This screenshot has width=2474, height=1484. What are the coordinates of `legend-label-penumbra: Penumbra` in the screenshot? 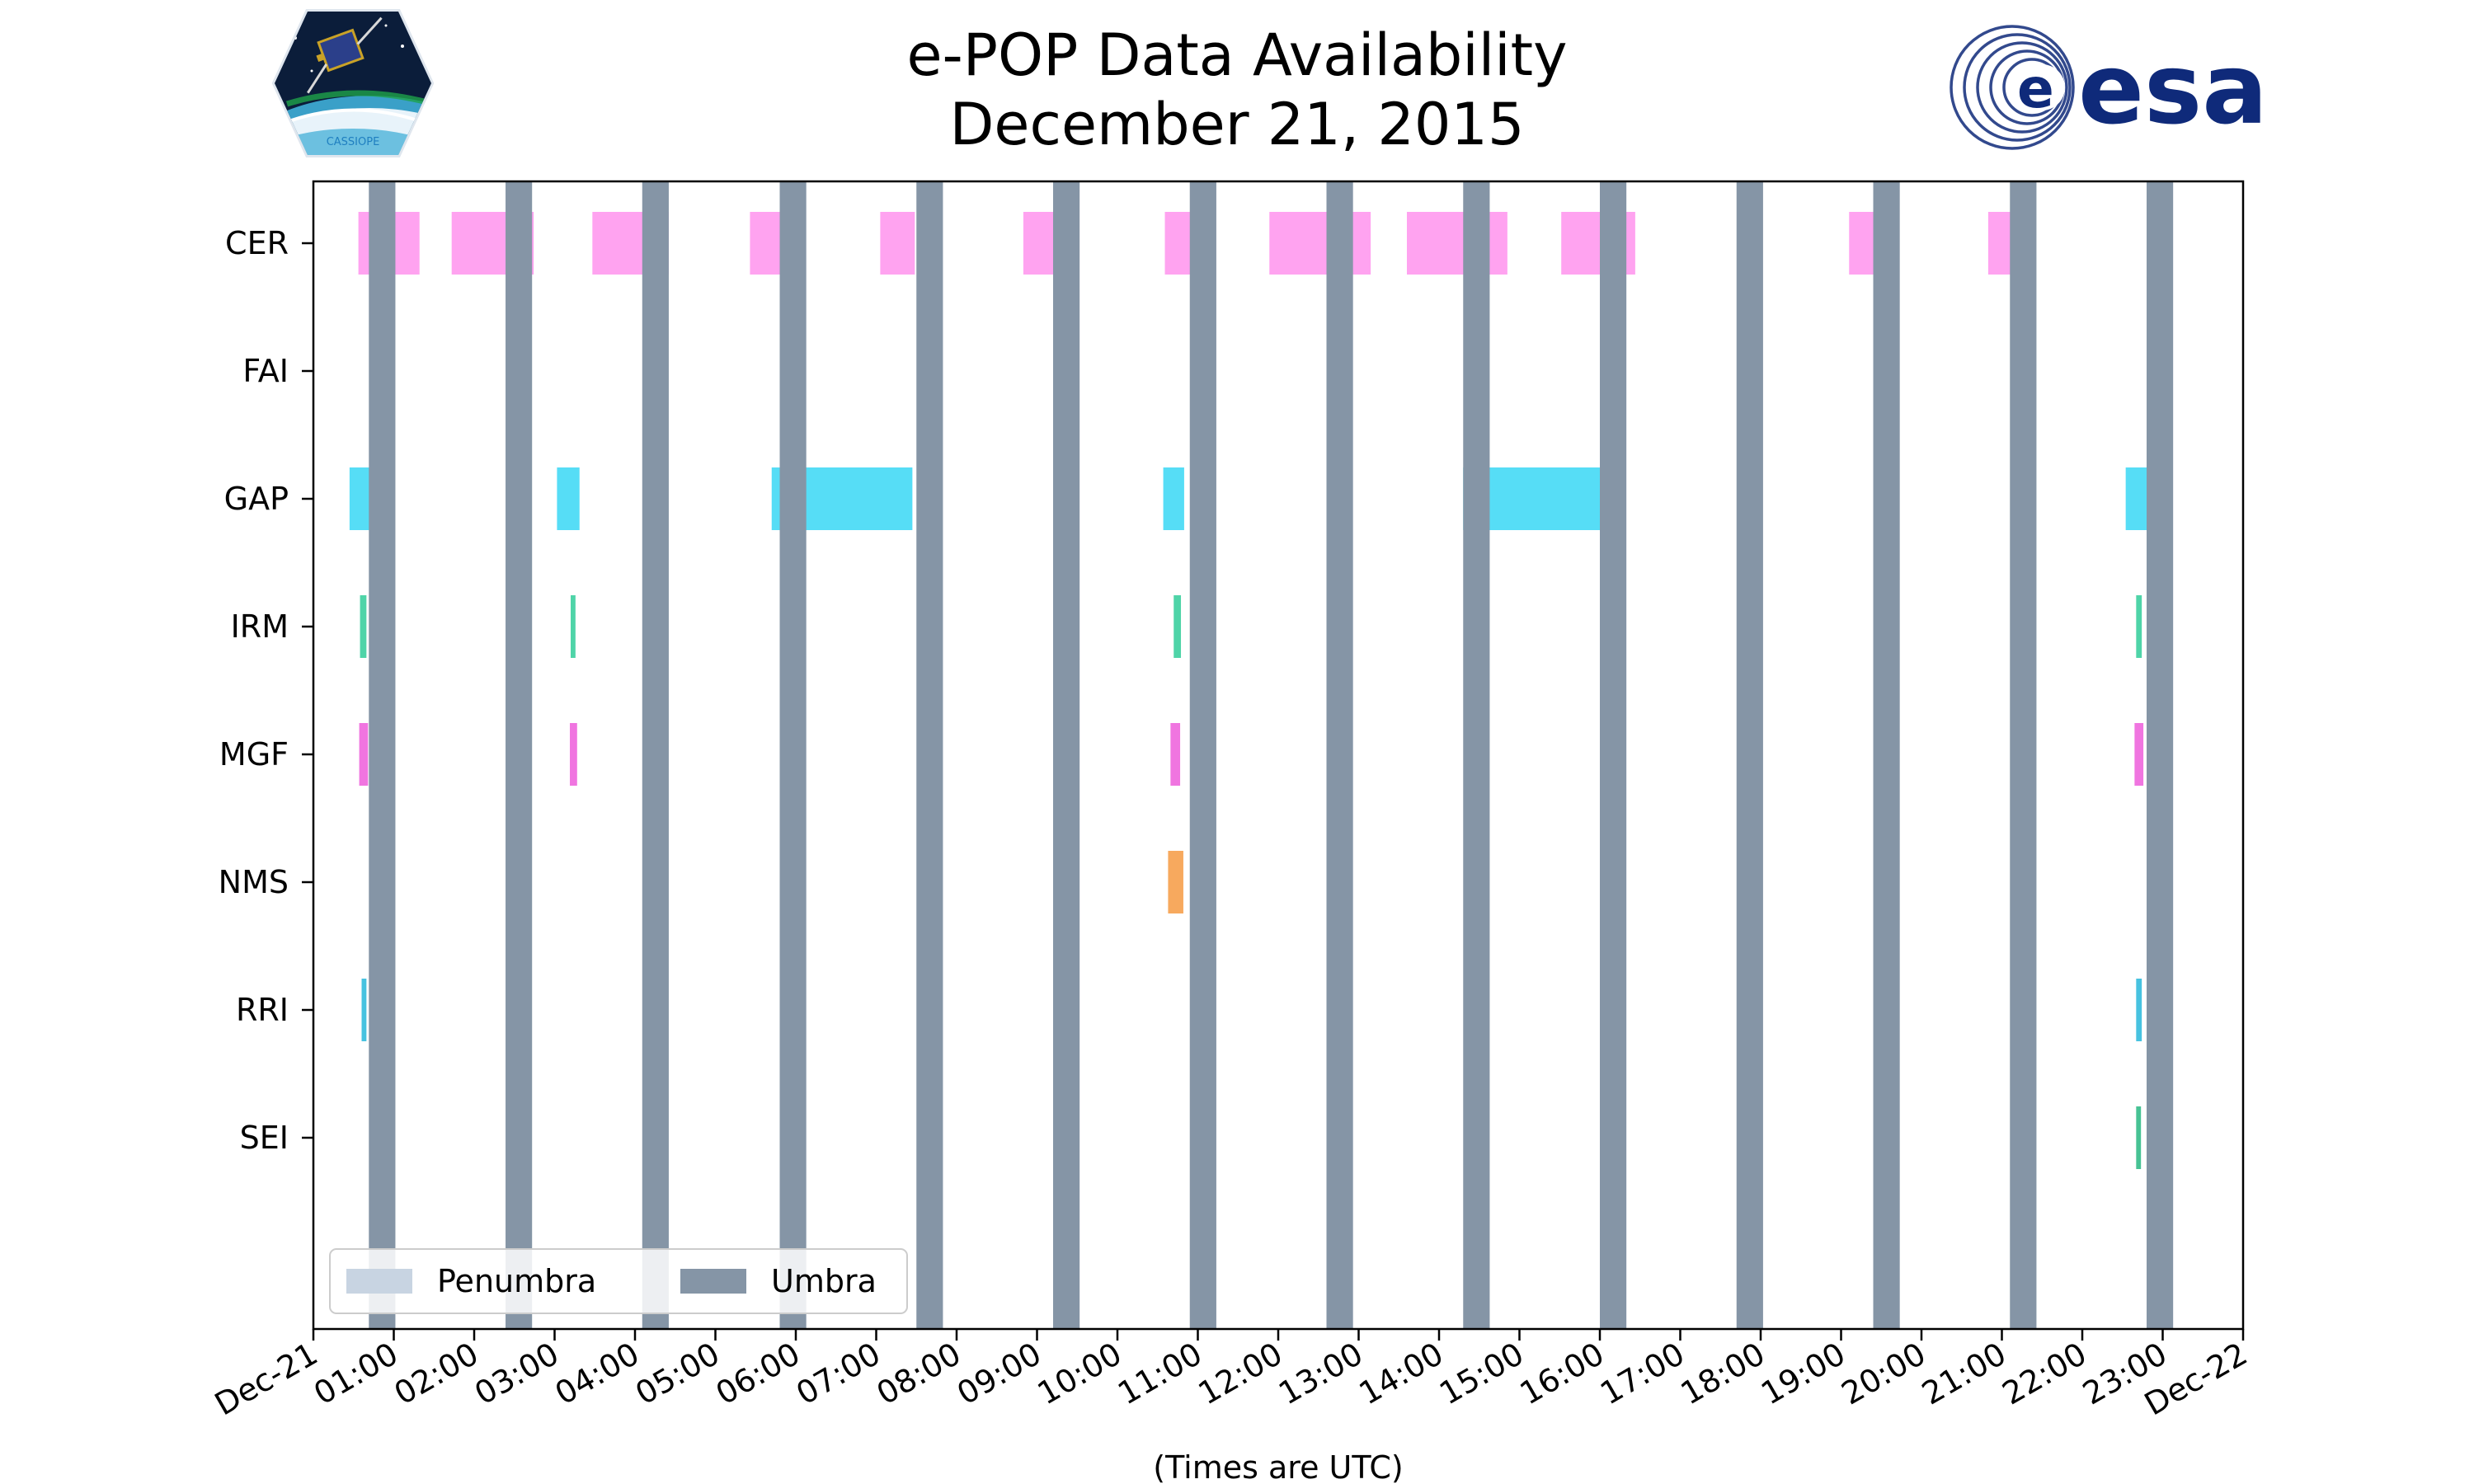 It's located at (516, 1281).